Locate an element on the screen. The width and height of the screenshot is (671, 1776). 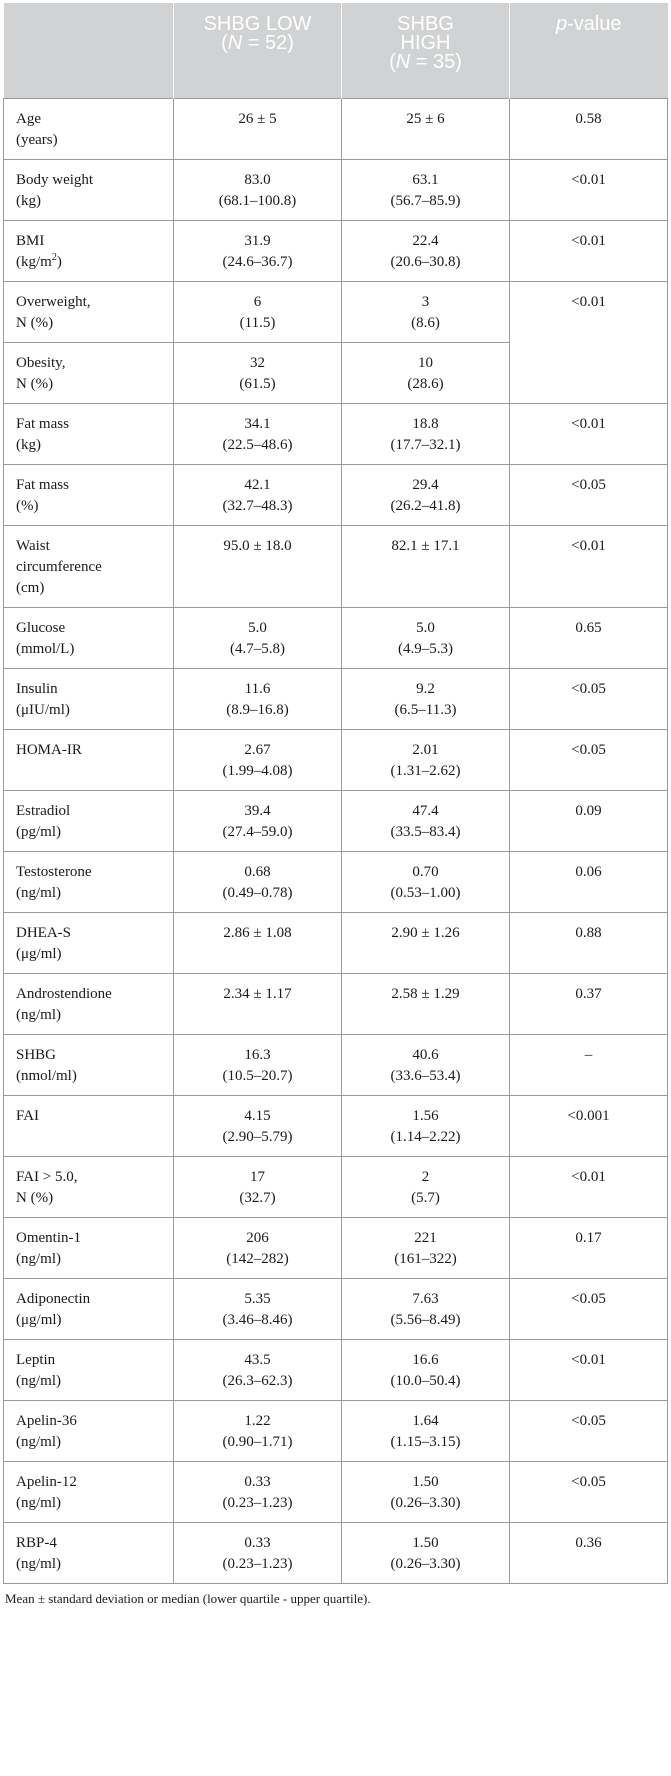
row-label-unit: (cm) is located at coordinates (30, 587).